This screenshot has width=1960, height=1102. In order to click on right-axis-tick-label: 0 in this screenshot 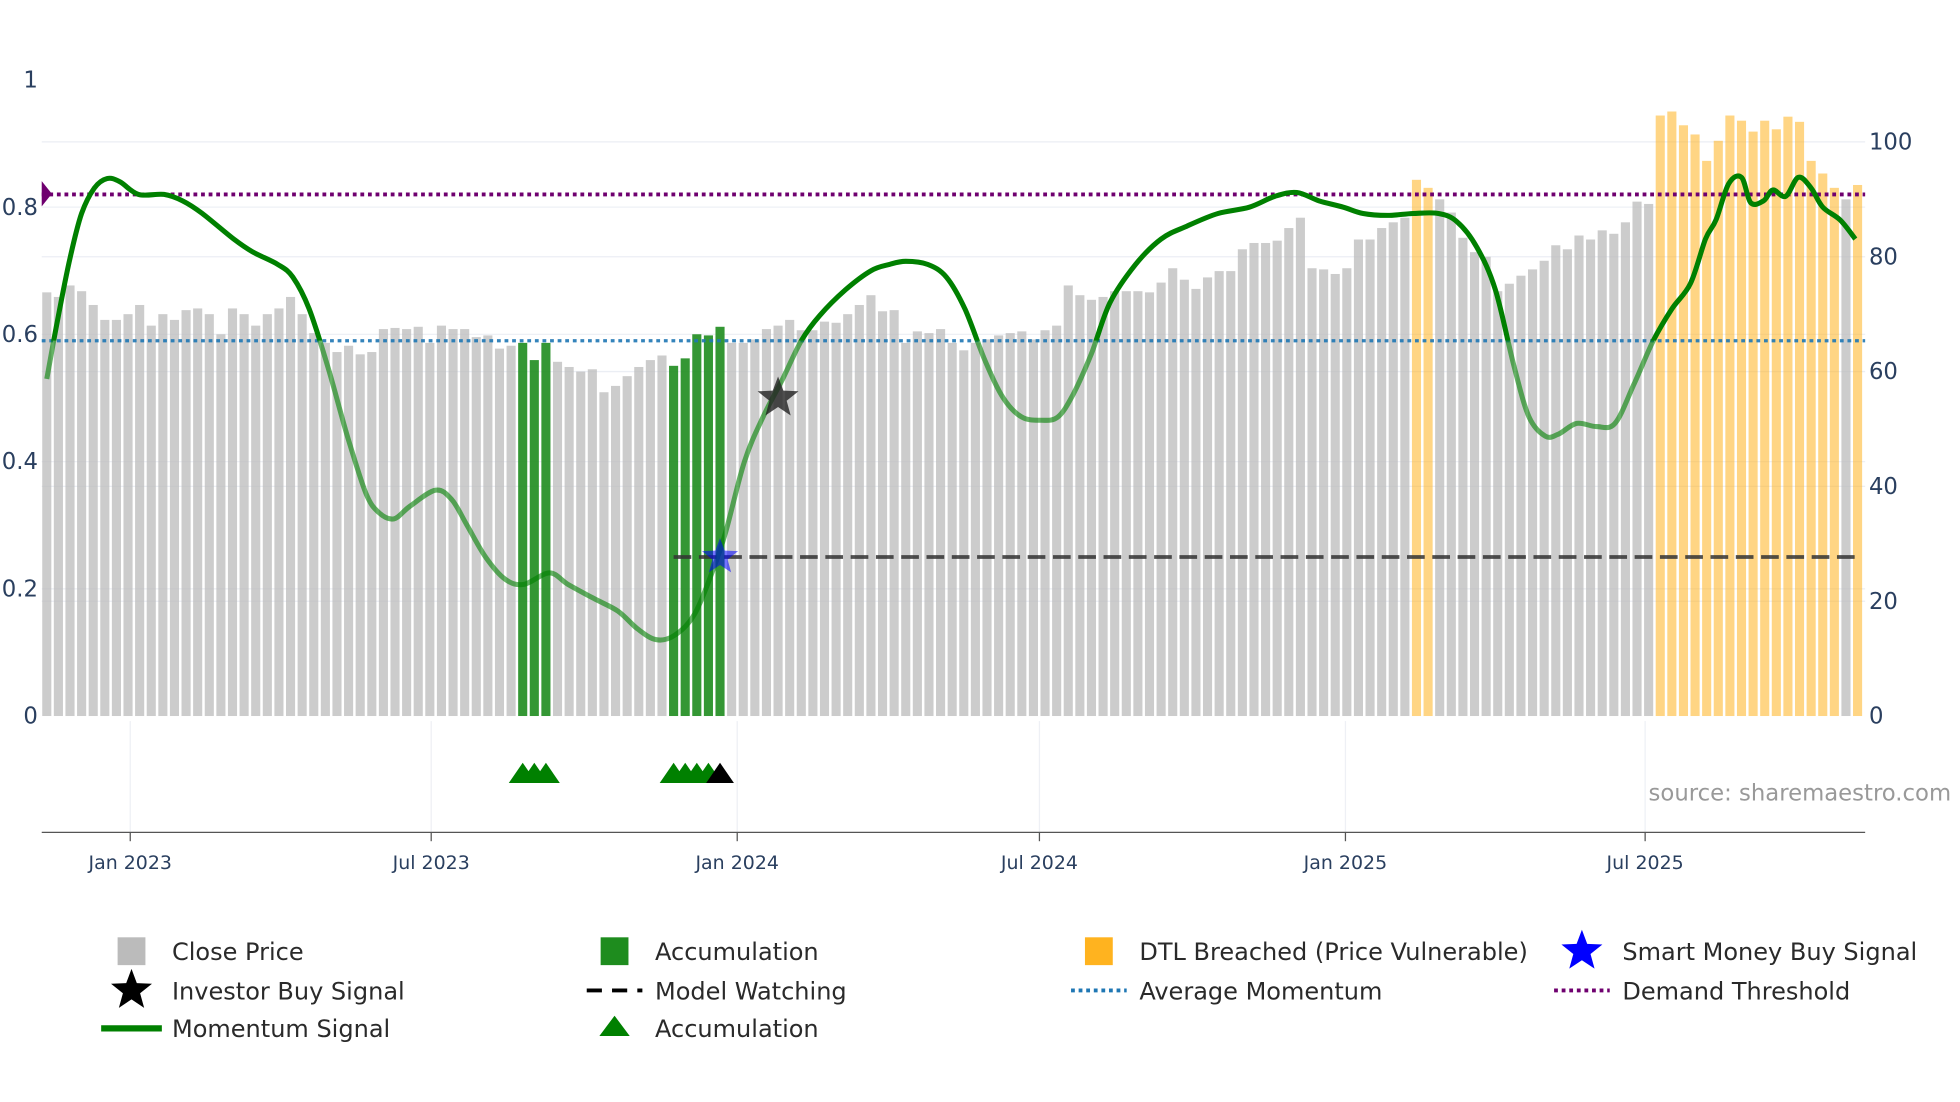, I will do `click(1876, 717)`.